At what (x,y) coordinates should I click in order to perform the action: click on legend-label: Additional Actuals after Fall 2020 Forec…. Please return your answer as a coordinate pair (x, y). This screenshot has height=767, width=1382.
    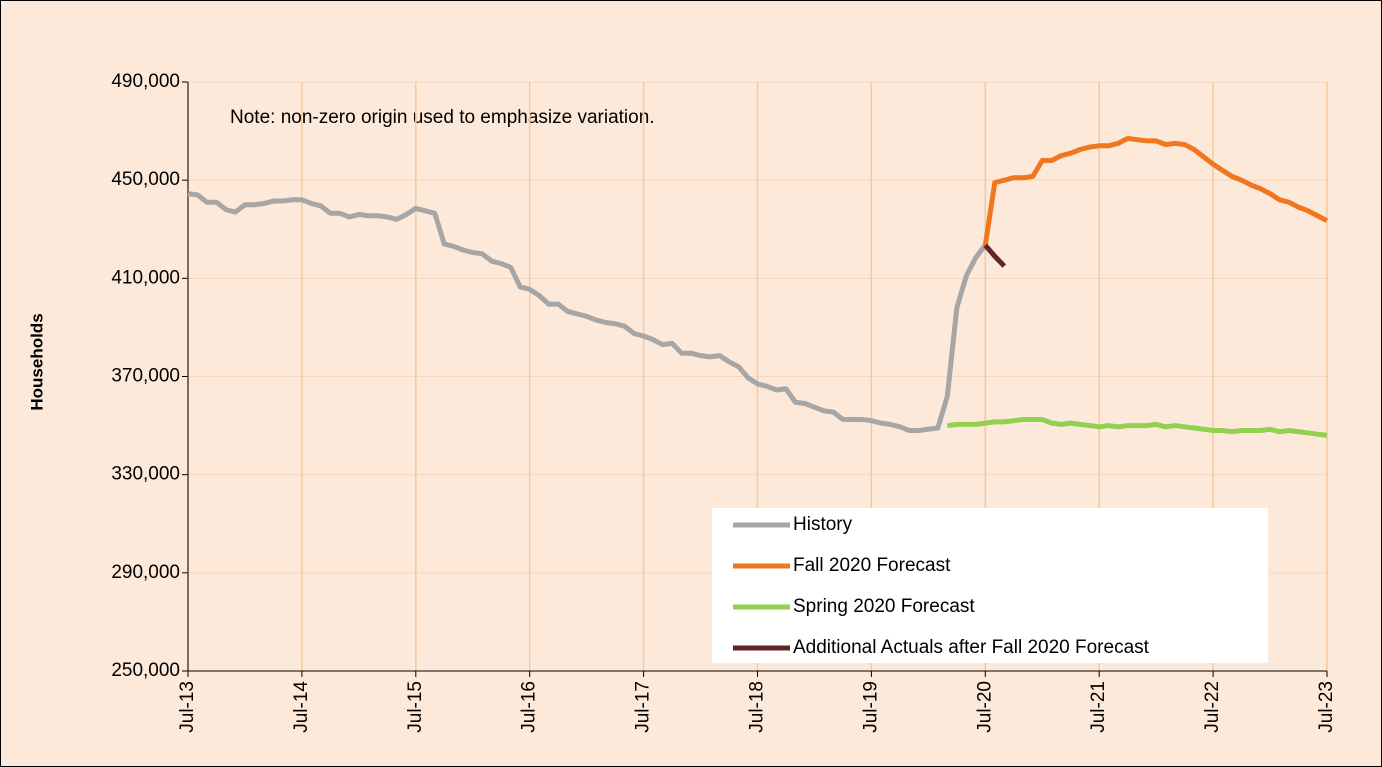
    Looking at the image, I should click on (971, 647).